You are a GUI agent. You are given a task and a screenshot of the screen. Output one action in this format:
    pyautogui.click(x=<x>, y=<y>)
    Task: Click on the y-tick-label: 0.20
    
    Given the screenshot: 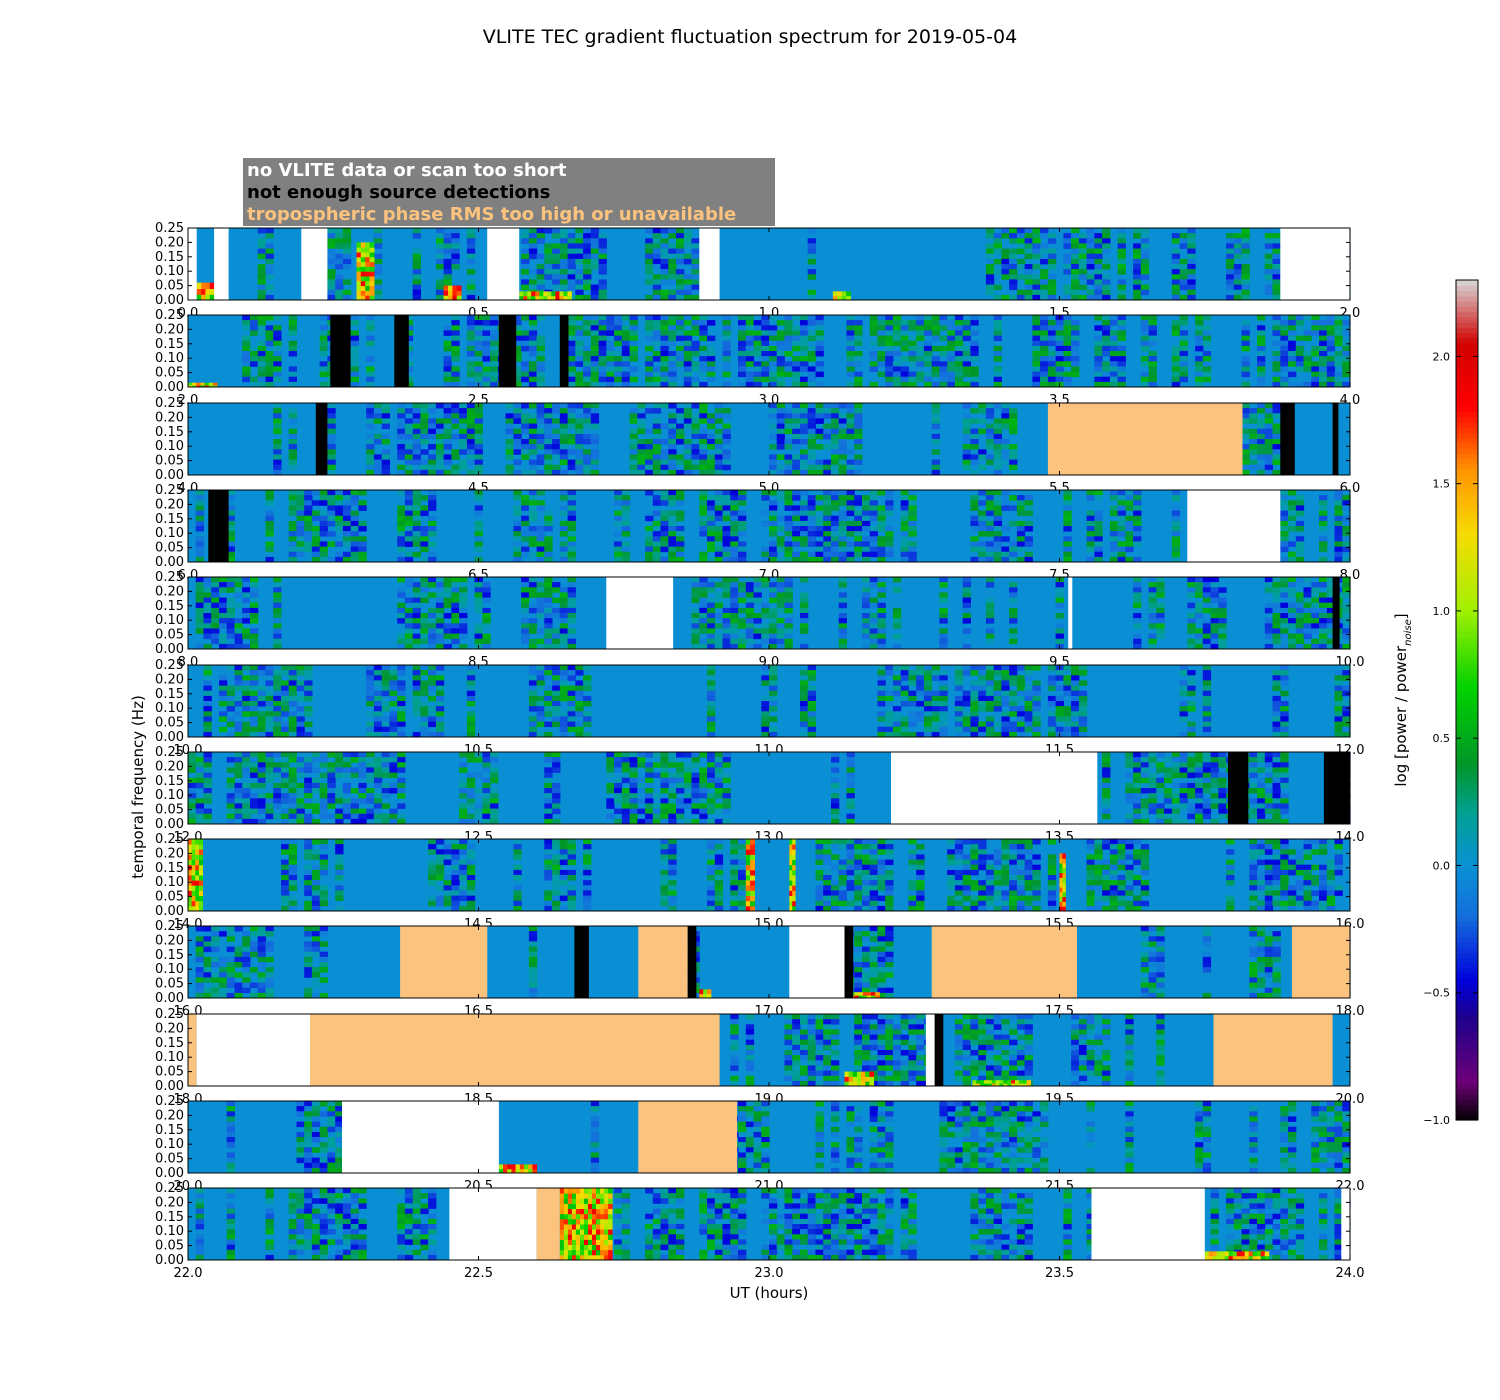 What is the action you would take?
    pyautogui.click(x=169, y=329)
    